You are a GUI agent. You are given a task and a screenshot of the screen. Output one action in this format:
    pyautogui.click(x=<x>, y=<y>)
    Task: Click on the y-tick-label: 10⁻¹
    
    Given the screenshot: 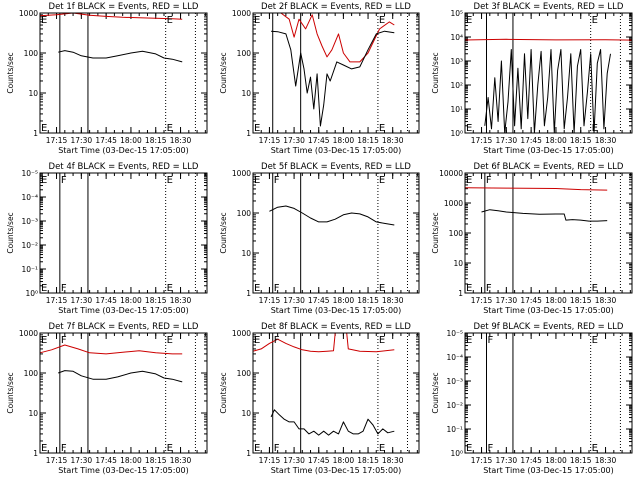 What is the action you would take?
    pyautogui.click(x=29, y=269)
    